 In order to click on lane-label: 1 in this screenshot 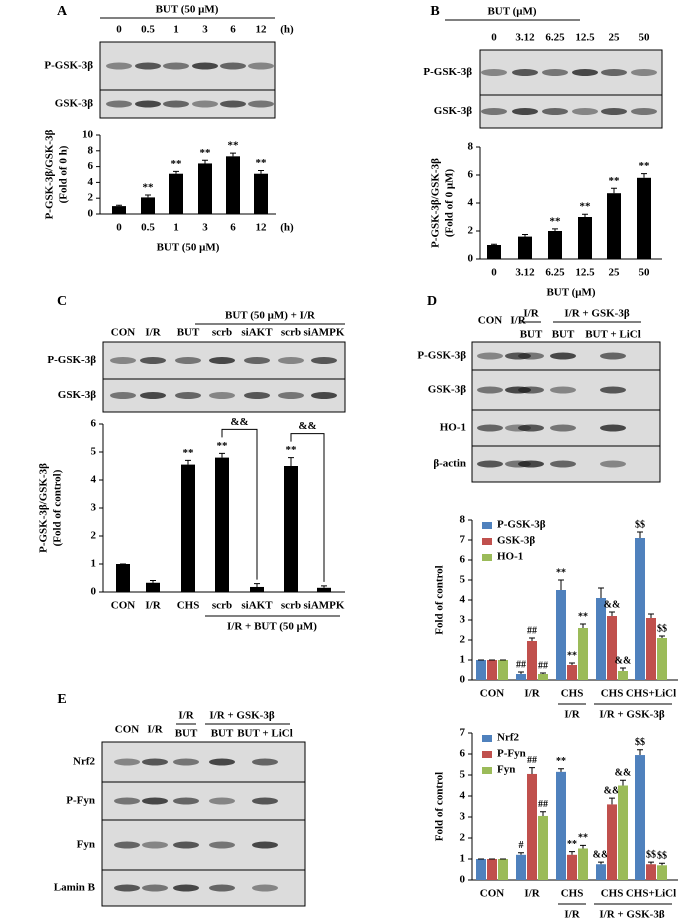, I will do `click(176, 30)`.